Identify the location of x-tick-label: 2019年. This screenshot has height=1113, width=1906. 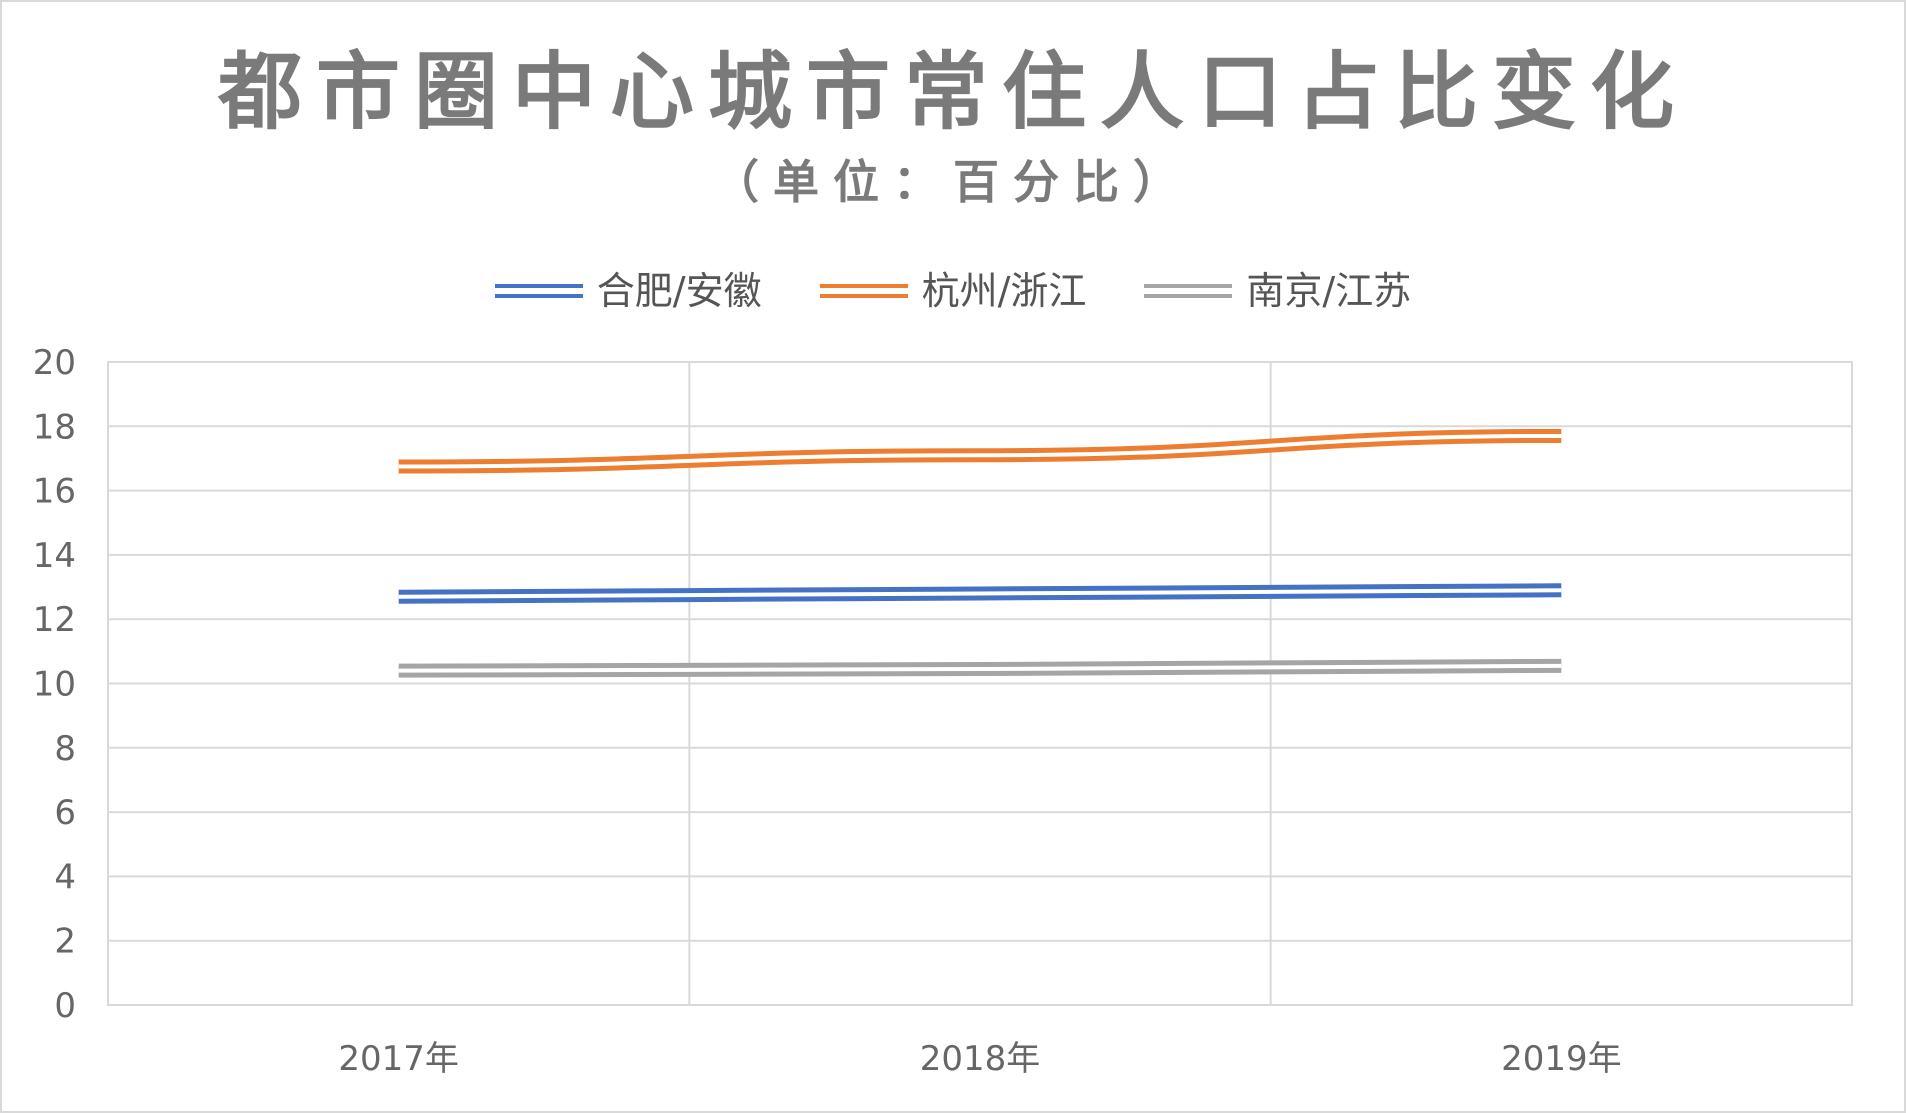
(1561, 1059).